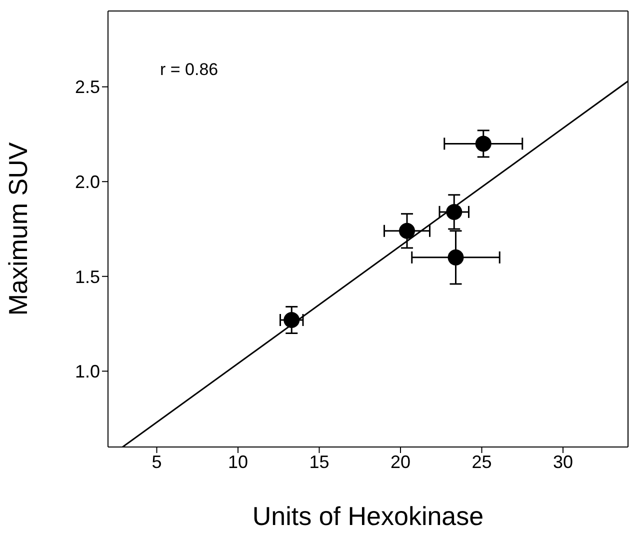  What do you see at coordinates (87, 182) in the screenshot?
I see `y-tick-label: 2.0` at bounding box center [87, 182].